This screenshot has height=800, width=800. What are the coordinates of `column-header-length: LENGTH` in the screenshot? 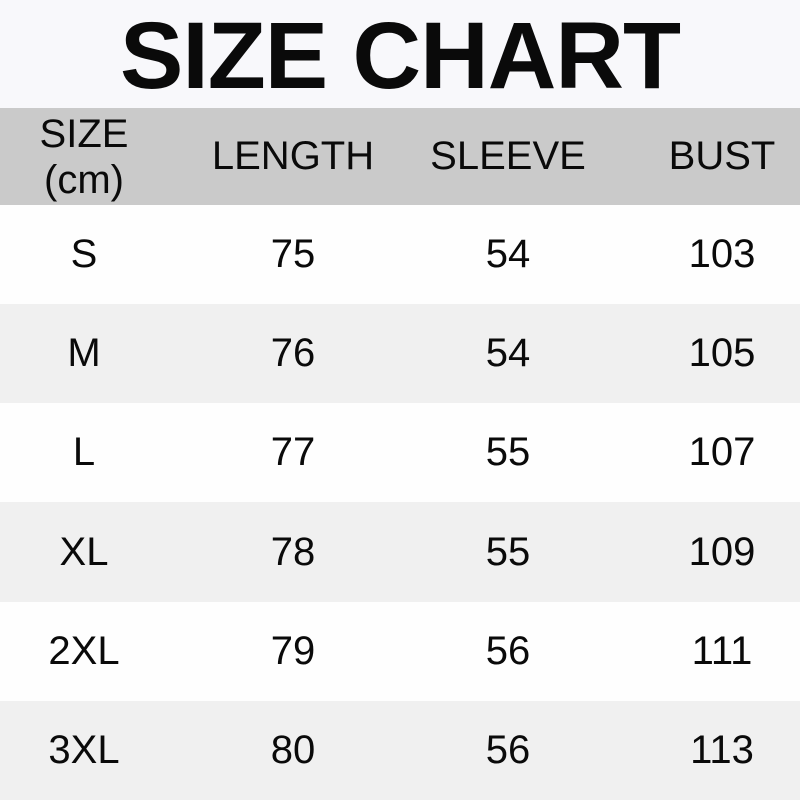 It's located at (293, 156).